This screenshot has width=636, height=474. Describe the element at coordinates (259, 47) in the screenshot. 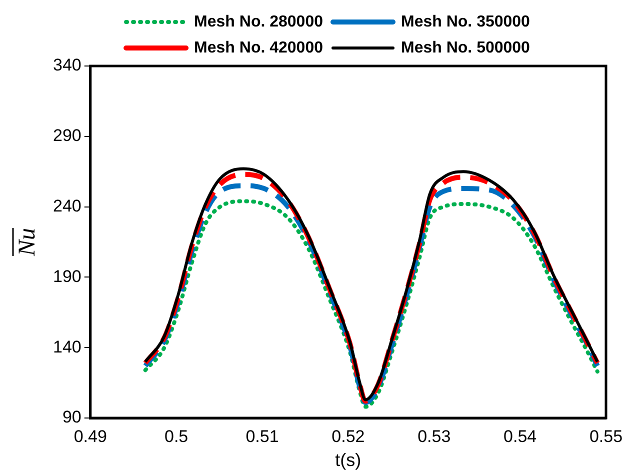

I see `legend-label: Mesh No. 420000` at that location.